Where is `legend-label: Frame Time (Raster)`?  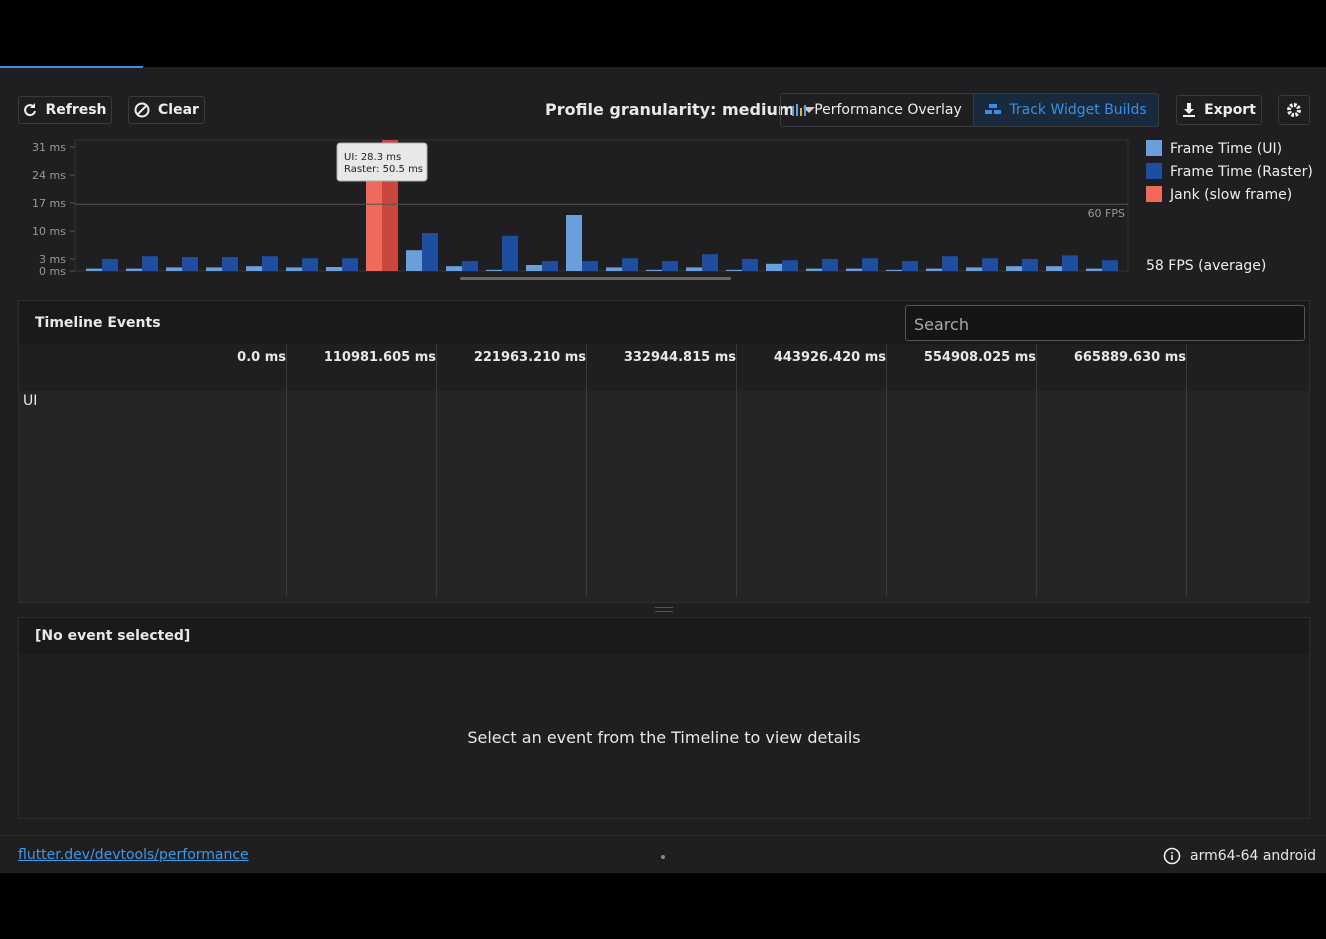
legend-label: Frame Time (Raster) is located at coordinates (1241, 172).